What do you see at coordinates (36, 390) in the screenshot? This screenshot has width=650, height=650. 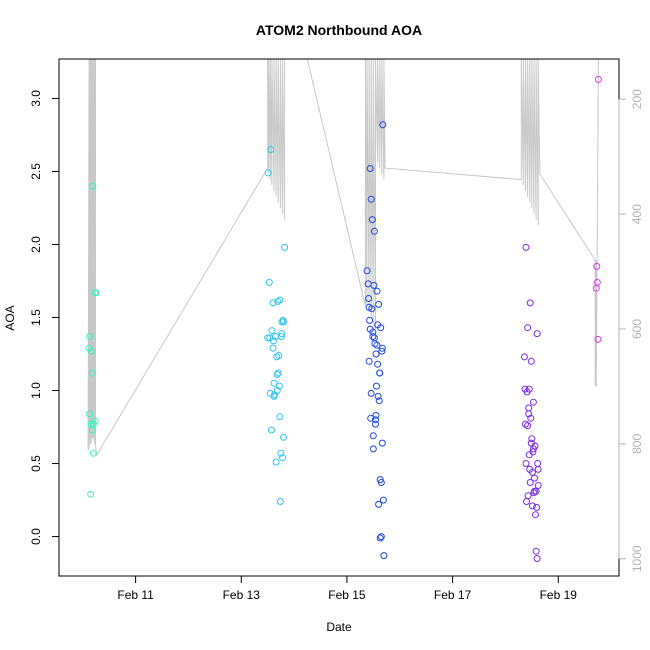 I see `y-tick-label: 1.0` at bounding box center [36, 390].